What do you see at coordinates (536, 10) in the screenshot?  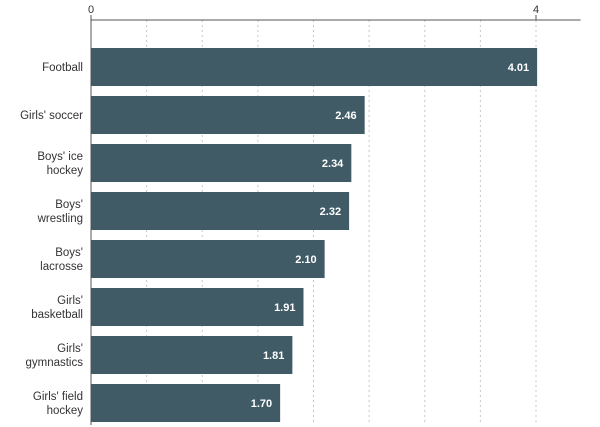 I see `x-tick-label: 4` at bounding box center [536, 10].